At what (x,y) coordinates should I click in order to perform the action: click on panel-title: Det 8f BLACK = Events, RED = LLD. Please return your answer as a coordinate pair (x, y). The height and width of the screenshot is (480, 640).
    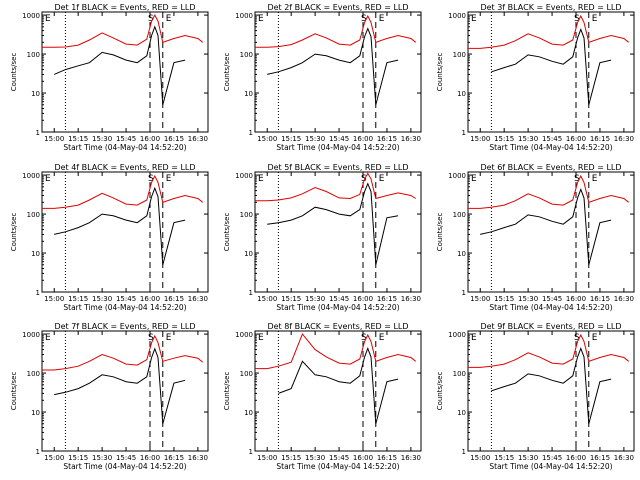
    Looking at the image, I should click on (337, 326).